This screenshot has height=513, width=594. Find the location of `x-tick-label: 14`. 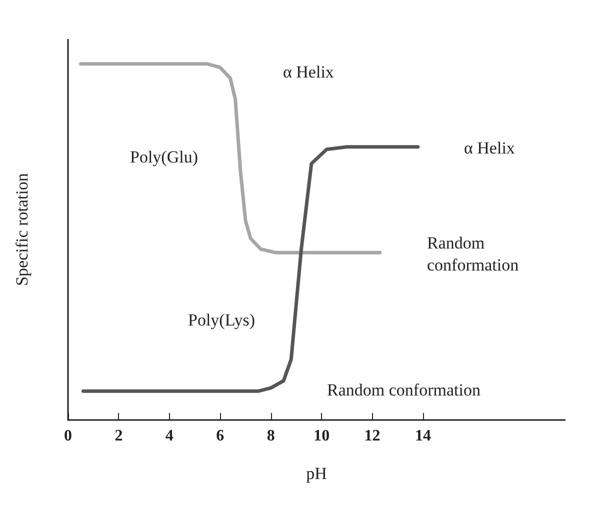

x-tick-label: 14 is located at coordinates (423, 436).